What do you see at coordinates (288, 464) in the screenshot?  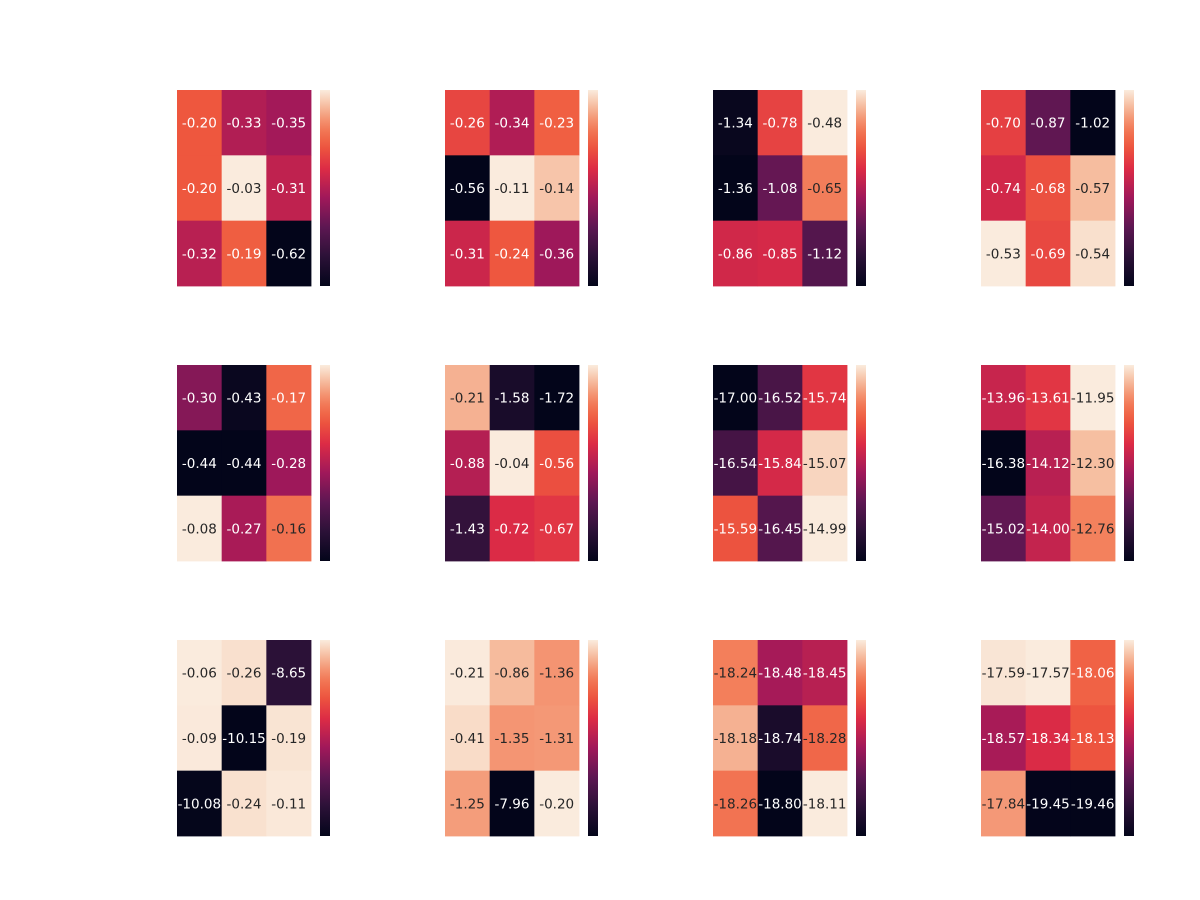 I see `heatmap-cell-label-r2-c3: -0.28` at bounding box center [288, 464].